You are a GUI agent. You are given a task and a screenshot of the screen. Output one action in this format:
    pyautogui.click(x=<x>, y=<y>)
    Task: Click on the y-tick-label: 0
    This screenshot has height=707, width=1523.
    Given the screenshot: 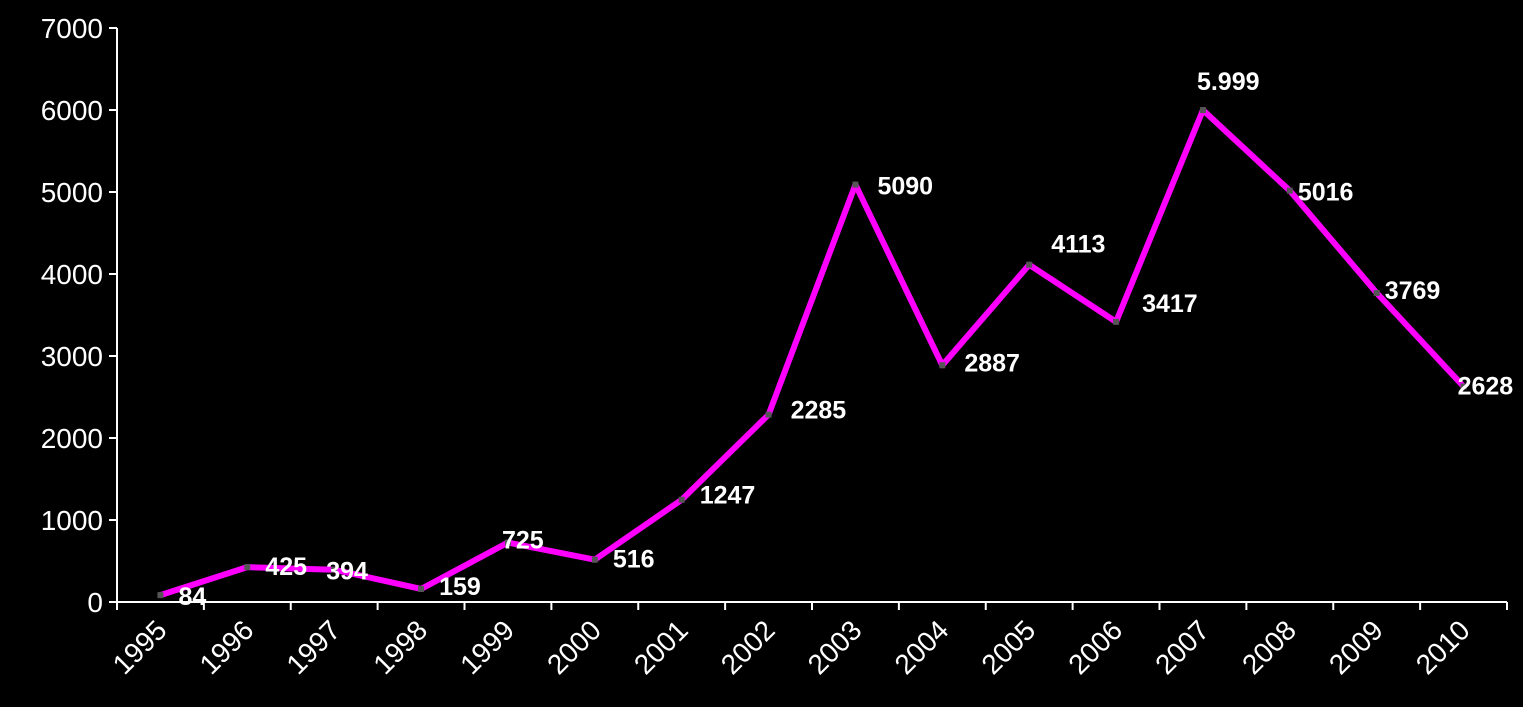 What is the action you would take?
    pyautogui.click(x=95, y=602)
    